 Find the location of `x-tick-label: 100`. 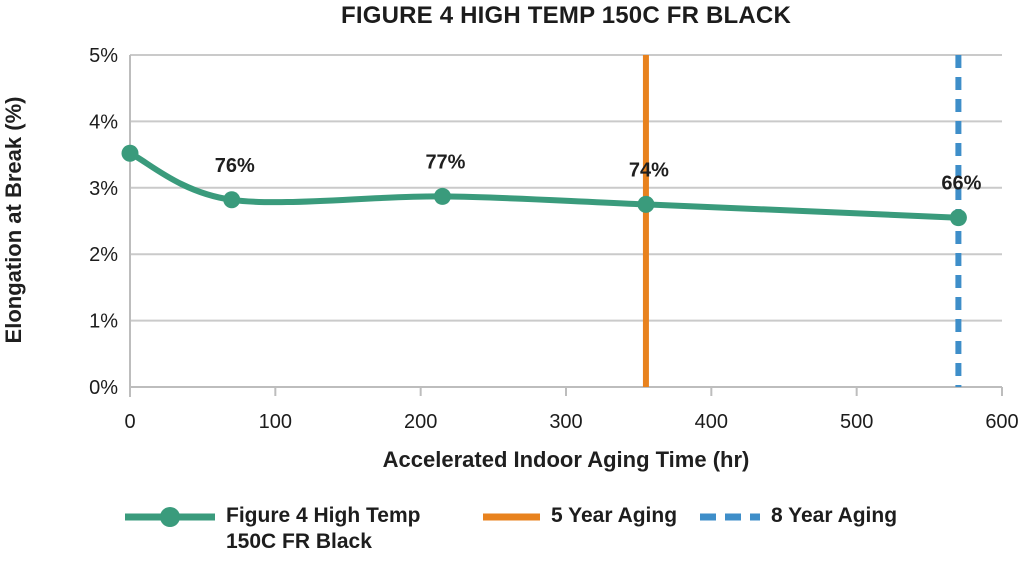

x-tick-label: 100 is located at coordinates (275, 422).